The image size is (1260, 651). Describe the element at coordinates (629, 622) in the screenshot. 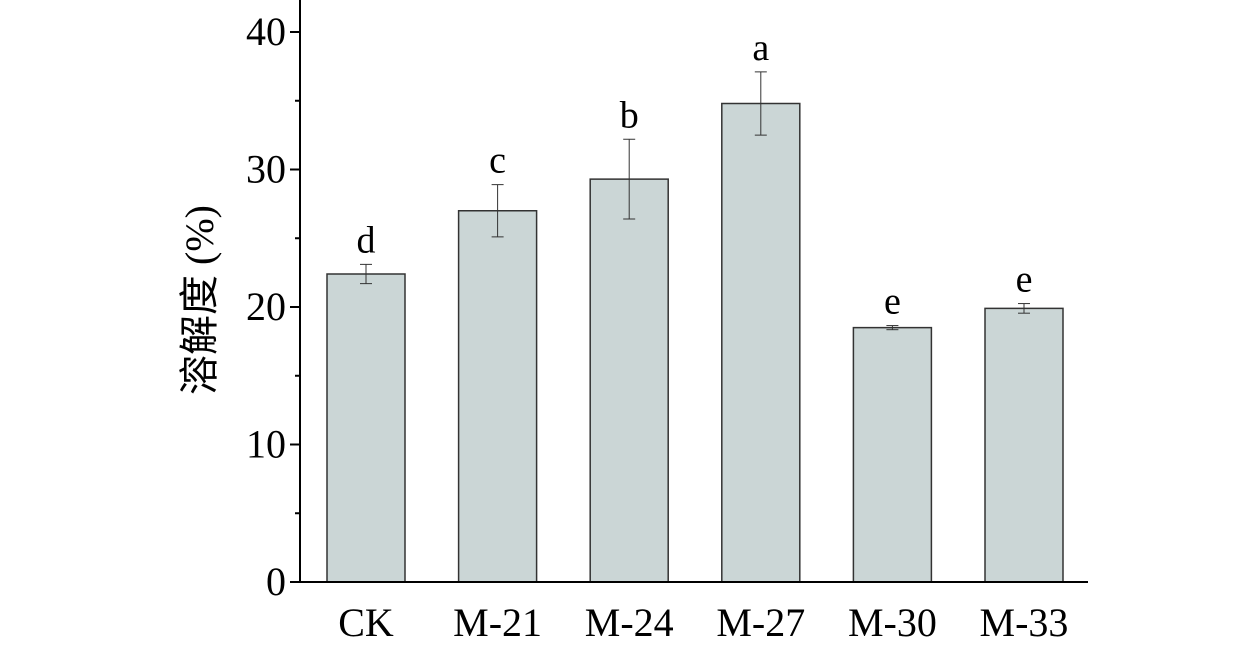

I see `x-tick-label-m-24: M-24` at that location.